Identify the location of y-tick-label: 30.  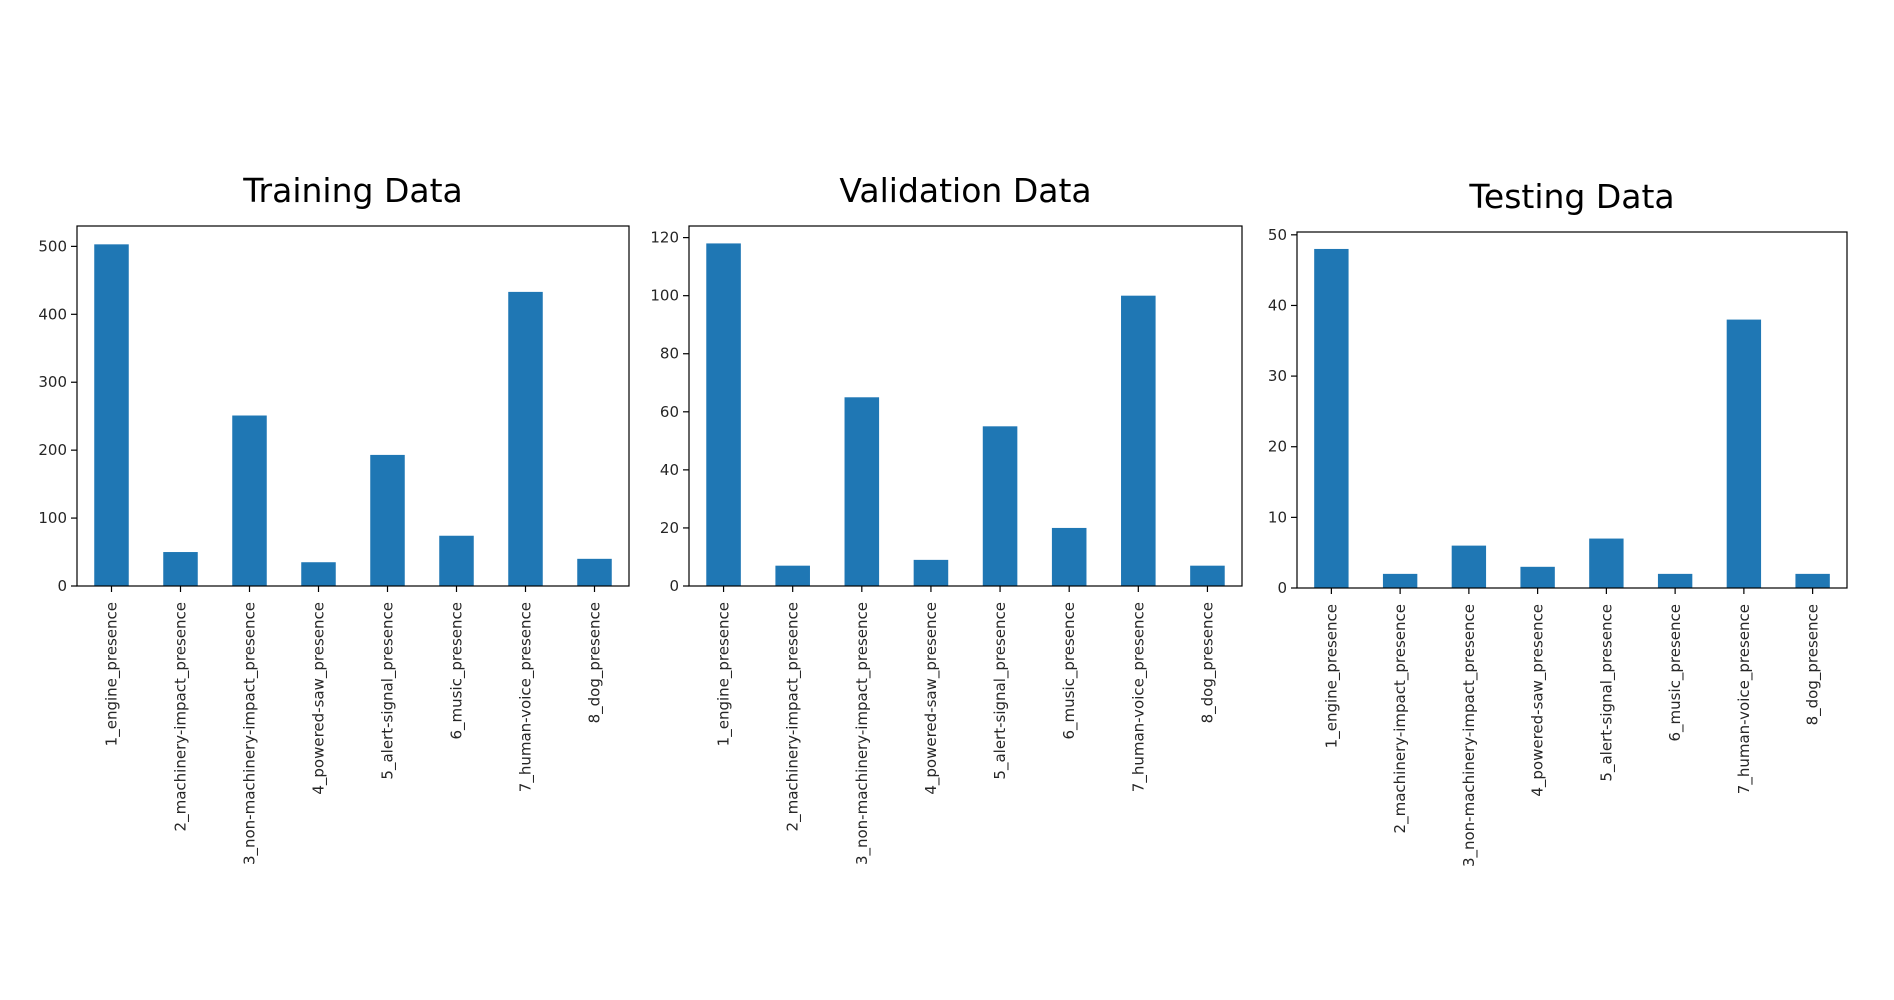
(1277, 376).